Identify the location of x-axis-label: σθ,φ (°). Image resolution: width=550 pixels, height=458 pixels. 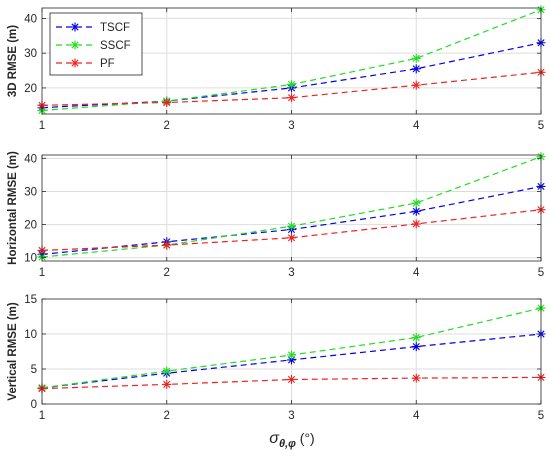
(291, 440).